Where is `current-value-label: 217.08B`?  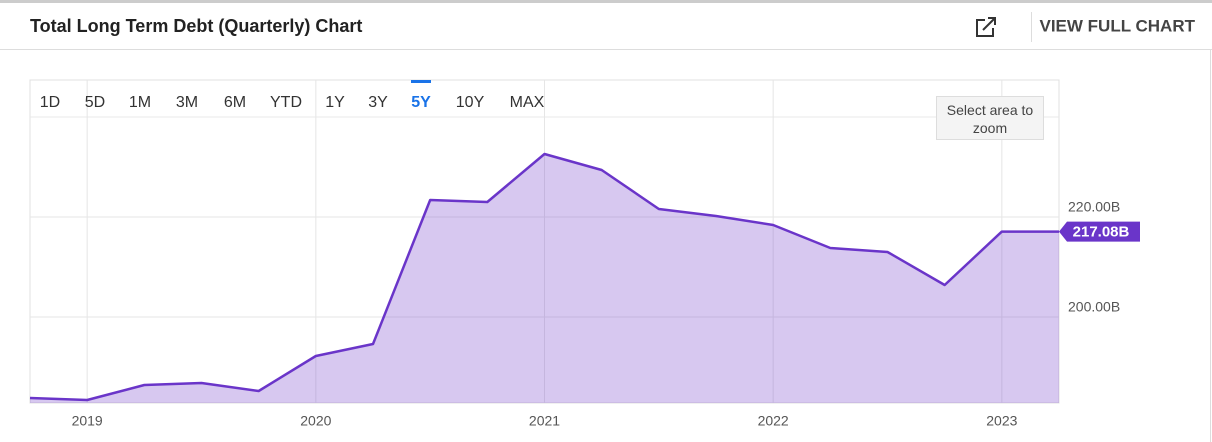 current-value-label: 217.08B is located at coordinates (1101, 232).